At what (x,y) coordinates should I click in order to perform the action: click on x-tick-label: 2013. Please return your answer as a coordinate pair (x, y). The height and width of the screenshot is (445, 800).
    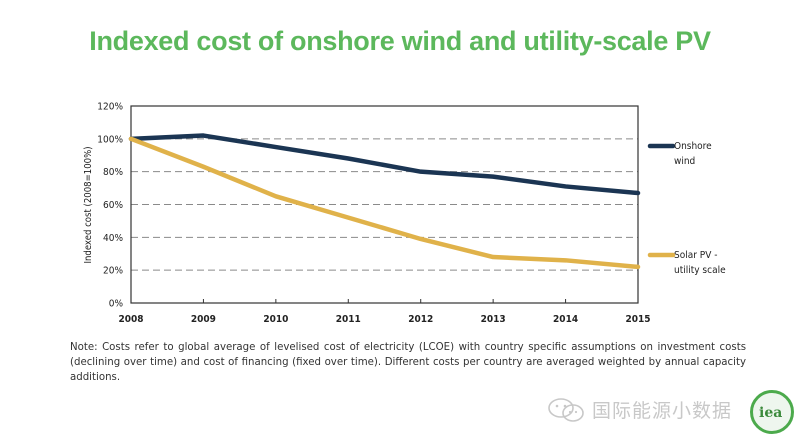
    Looking at the image, I should click on (493, 319).